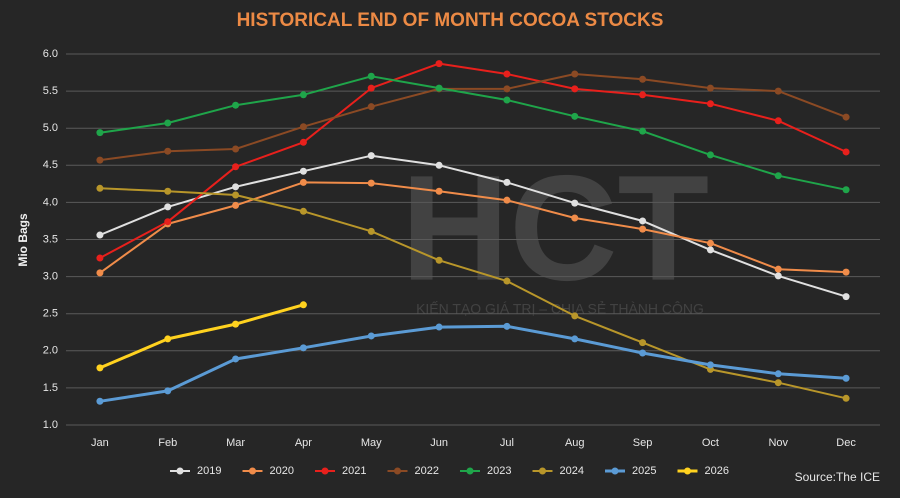 Image resolution: width=900 pixels, height=498 pixels. I want to click on legend-label: 2020, so click(282, 471).